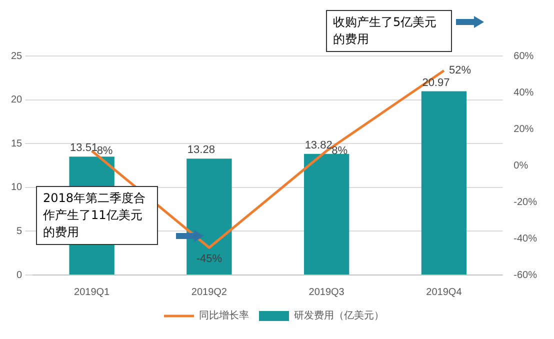 This screenshot has width=554, height=339. Describe the element at coordinates (524, 129) in the screenshot. I see `y2-tick-label: 20%` at that location.